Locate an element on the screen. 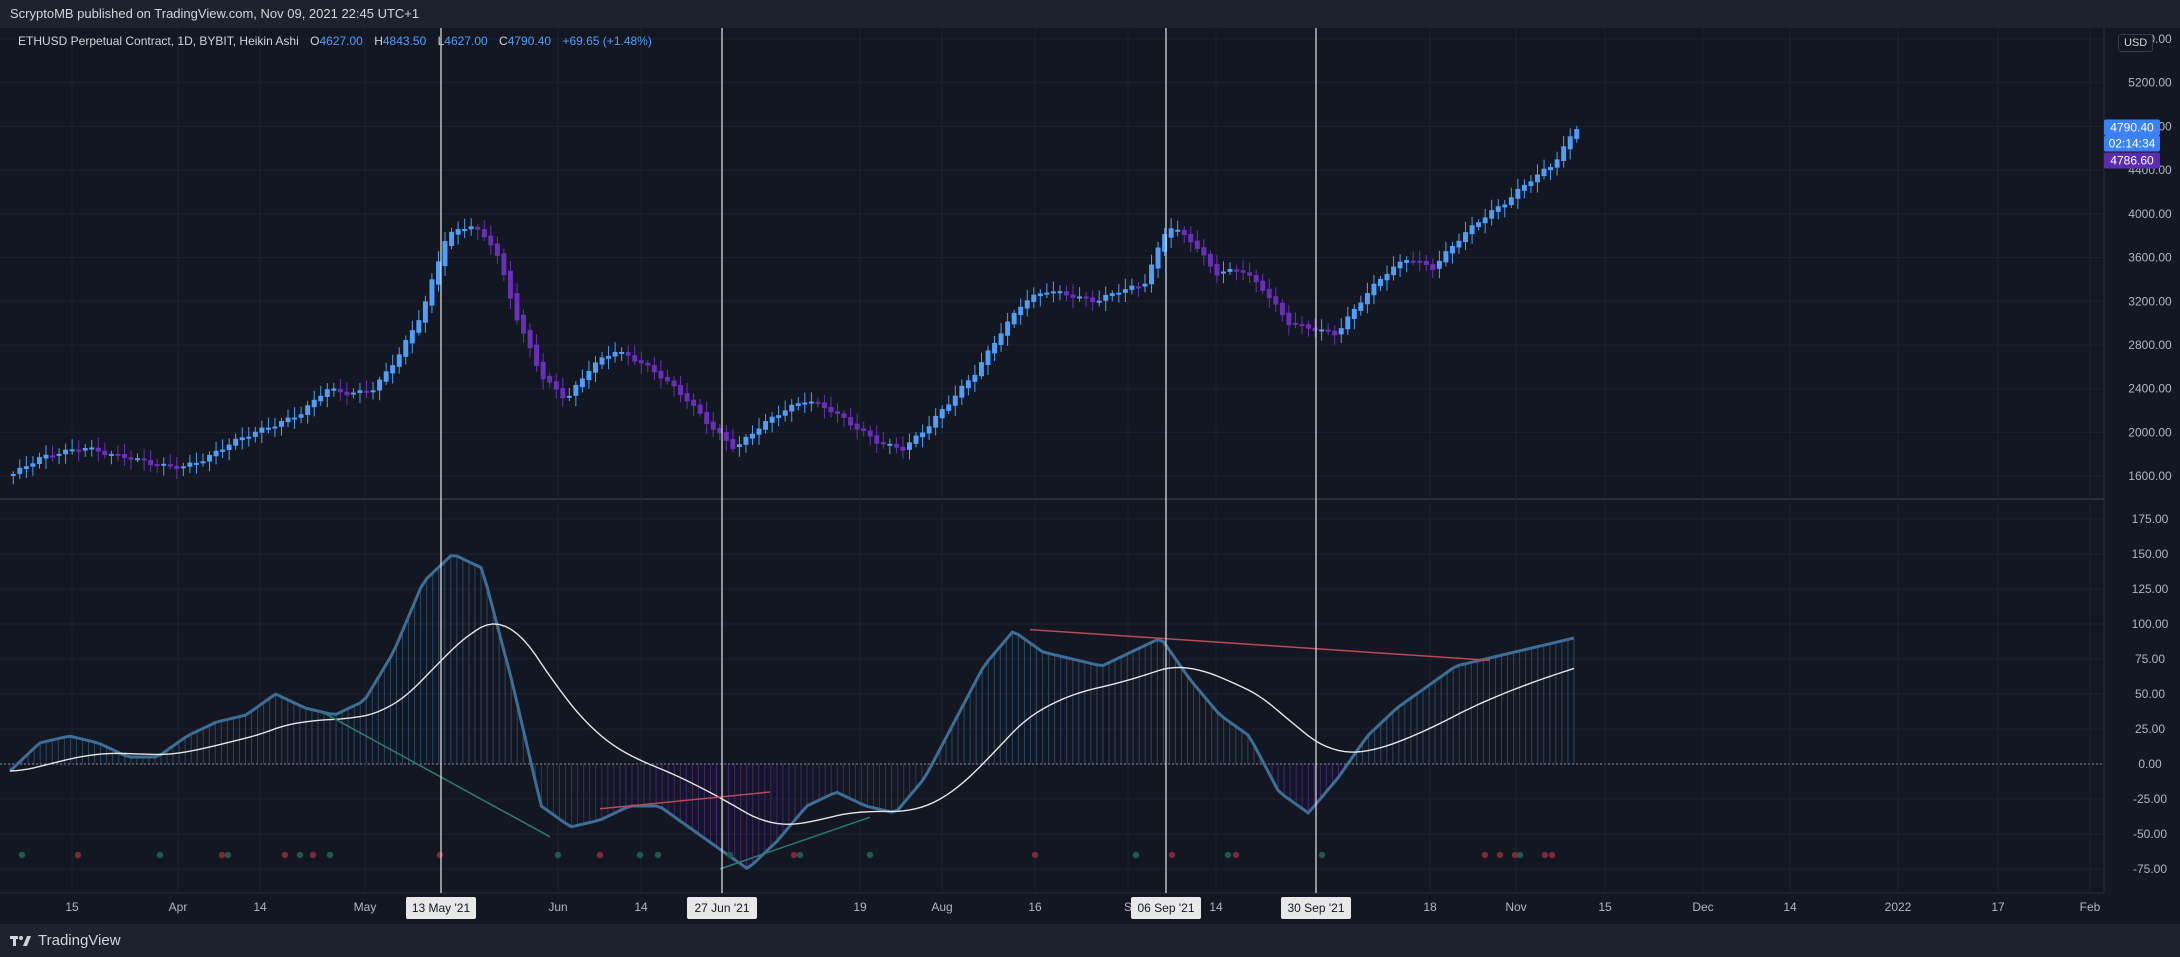 The image size is (2180, 957). osc-tick-label: 125.00 is located at coordinates (2150, 589).